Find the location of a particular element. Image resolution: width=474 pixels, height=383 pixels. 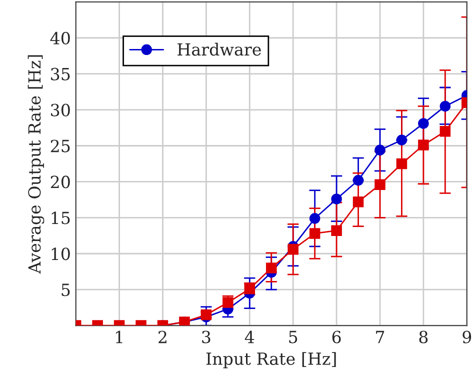

x-tick-label: 8 is located at coordinates (423, 337).